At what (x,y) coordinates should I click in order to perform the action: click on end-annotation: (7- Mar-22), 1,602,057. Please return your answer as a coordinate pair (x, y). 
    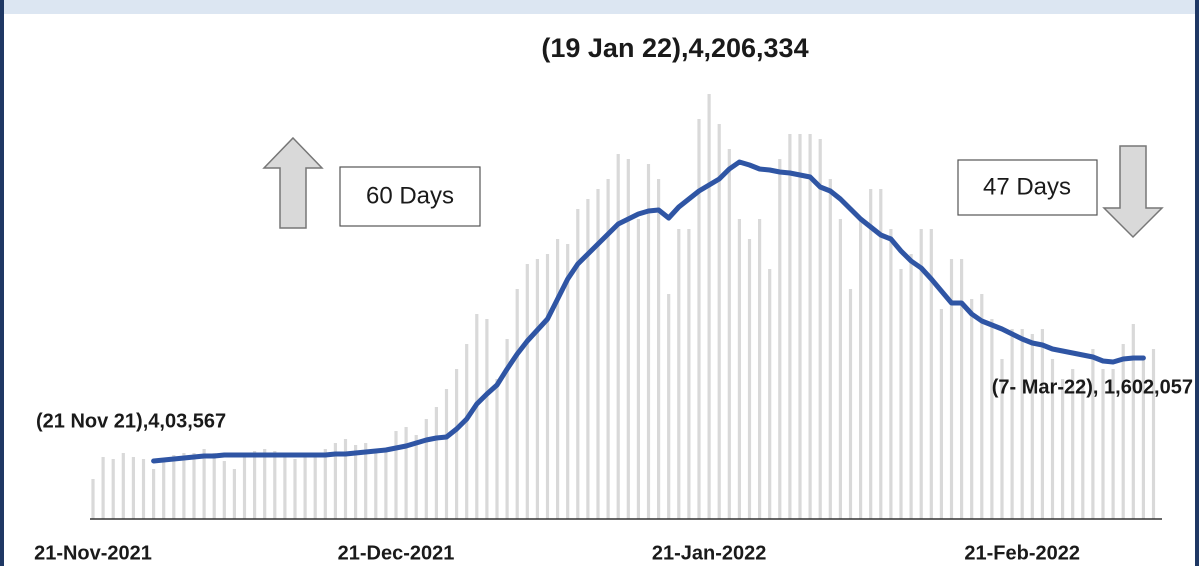
    Looking at the image, I should click on (1092, 387).